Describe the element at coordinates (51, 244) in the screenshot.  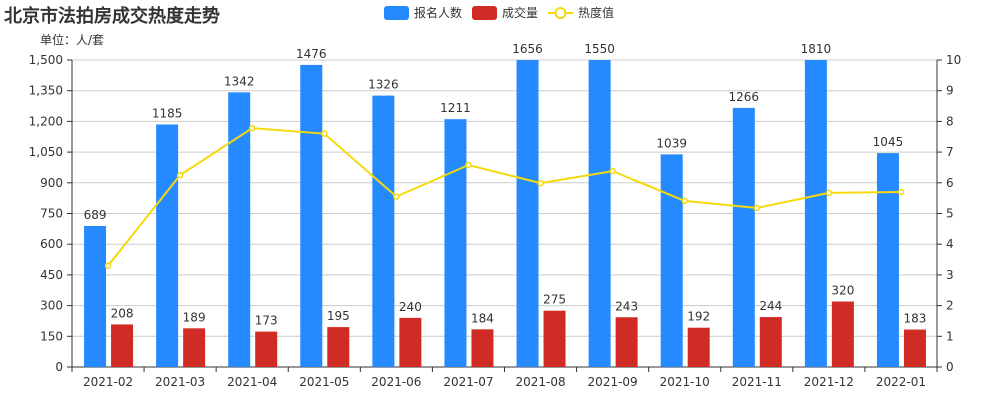
I see `y-tick-label-left: 600` at that location.